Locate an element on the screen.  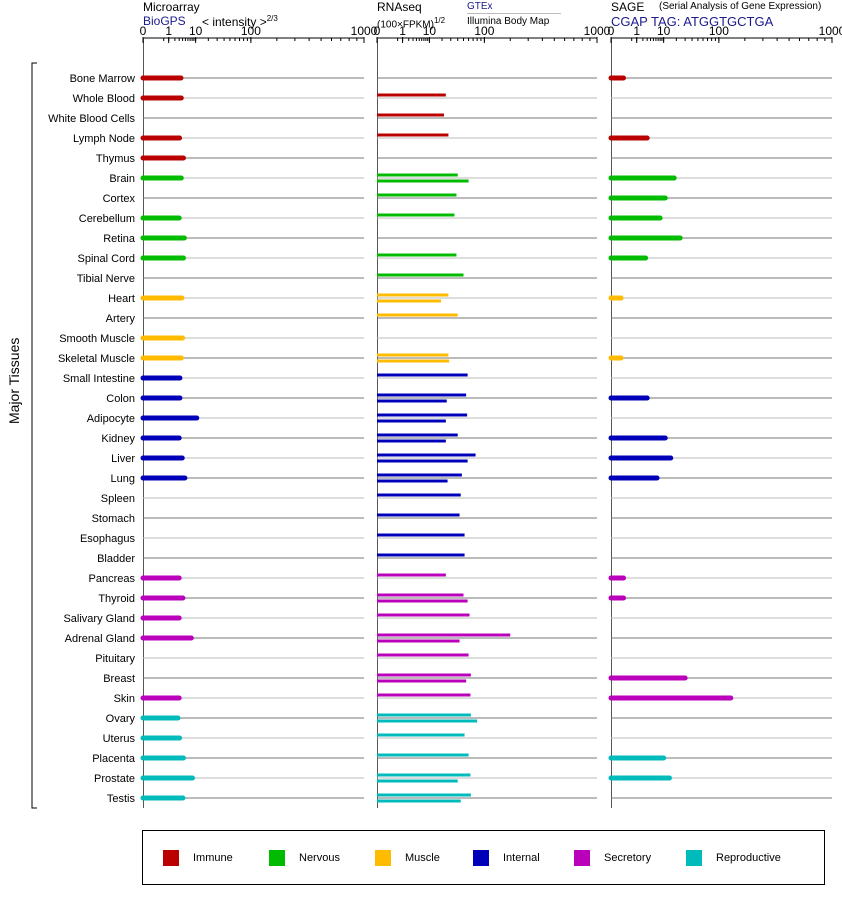
tissue-label: Small Intestine is located at coordinates (99, 379).